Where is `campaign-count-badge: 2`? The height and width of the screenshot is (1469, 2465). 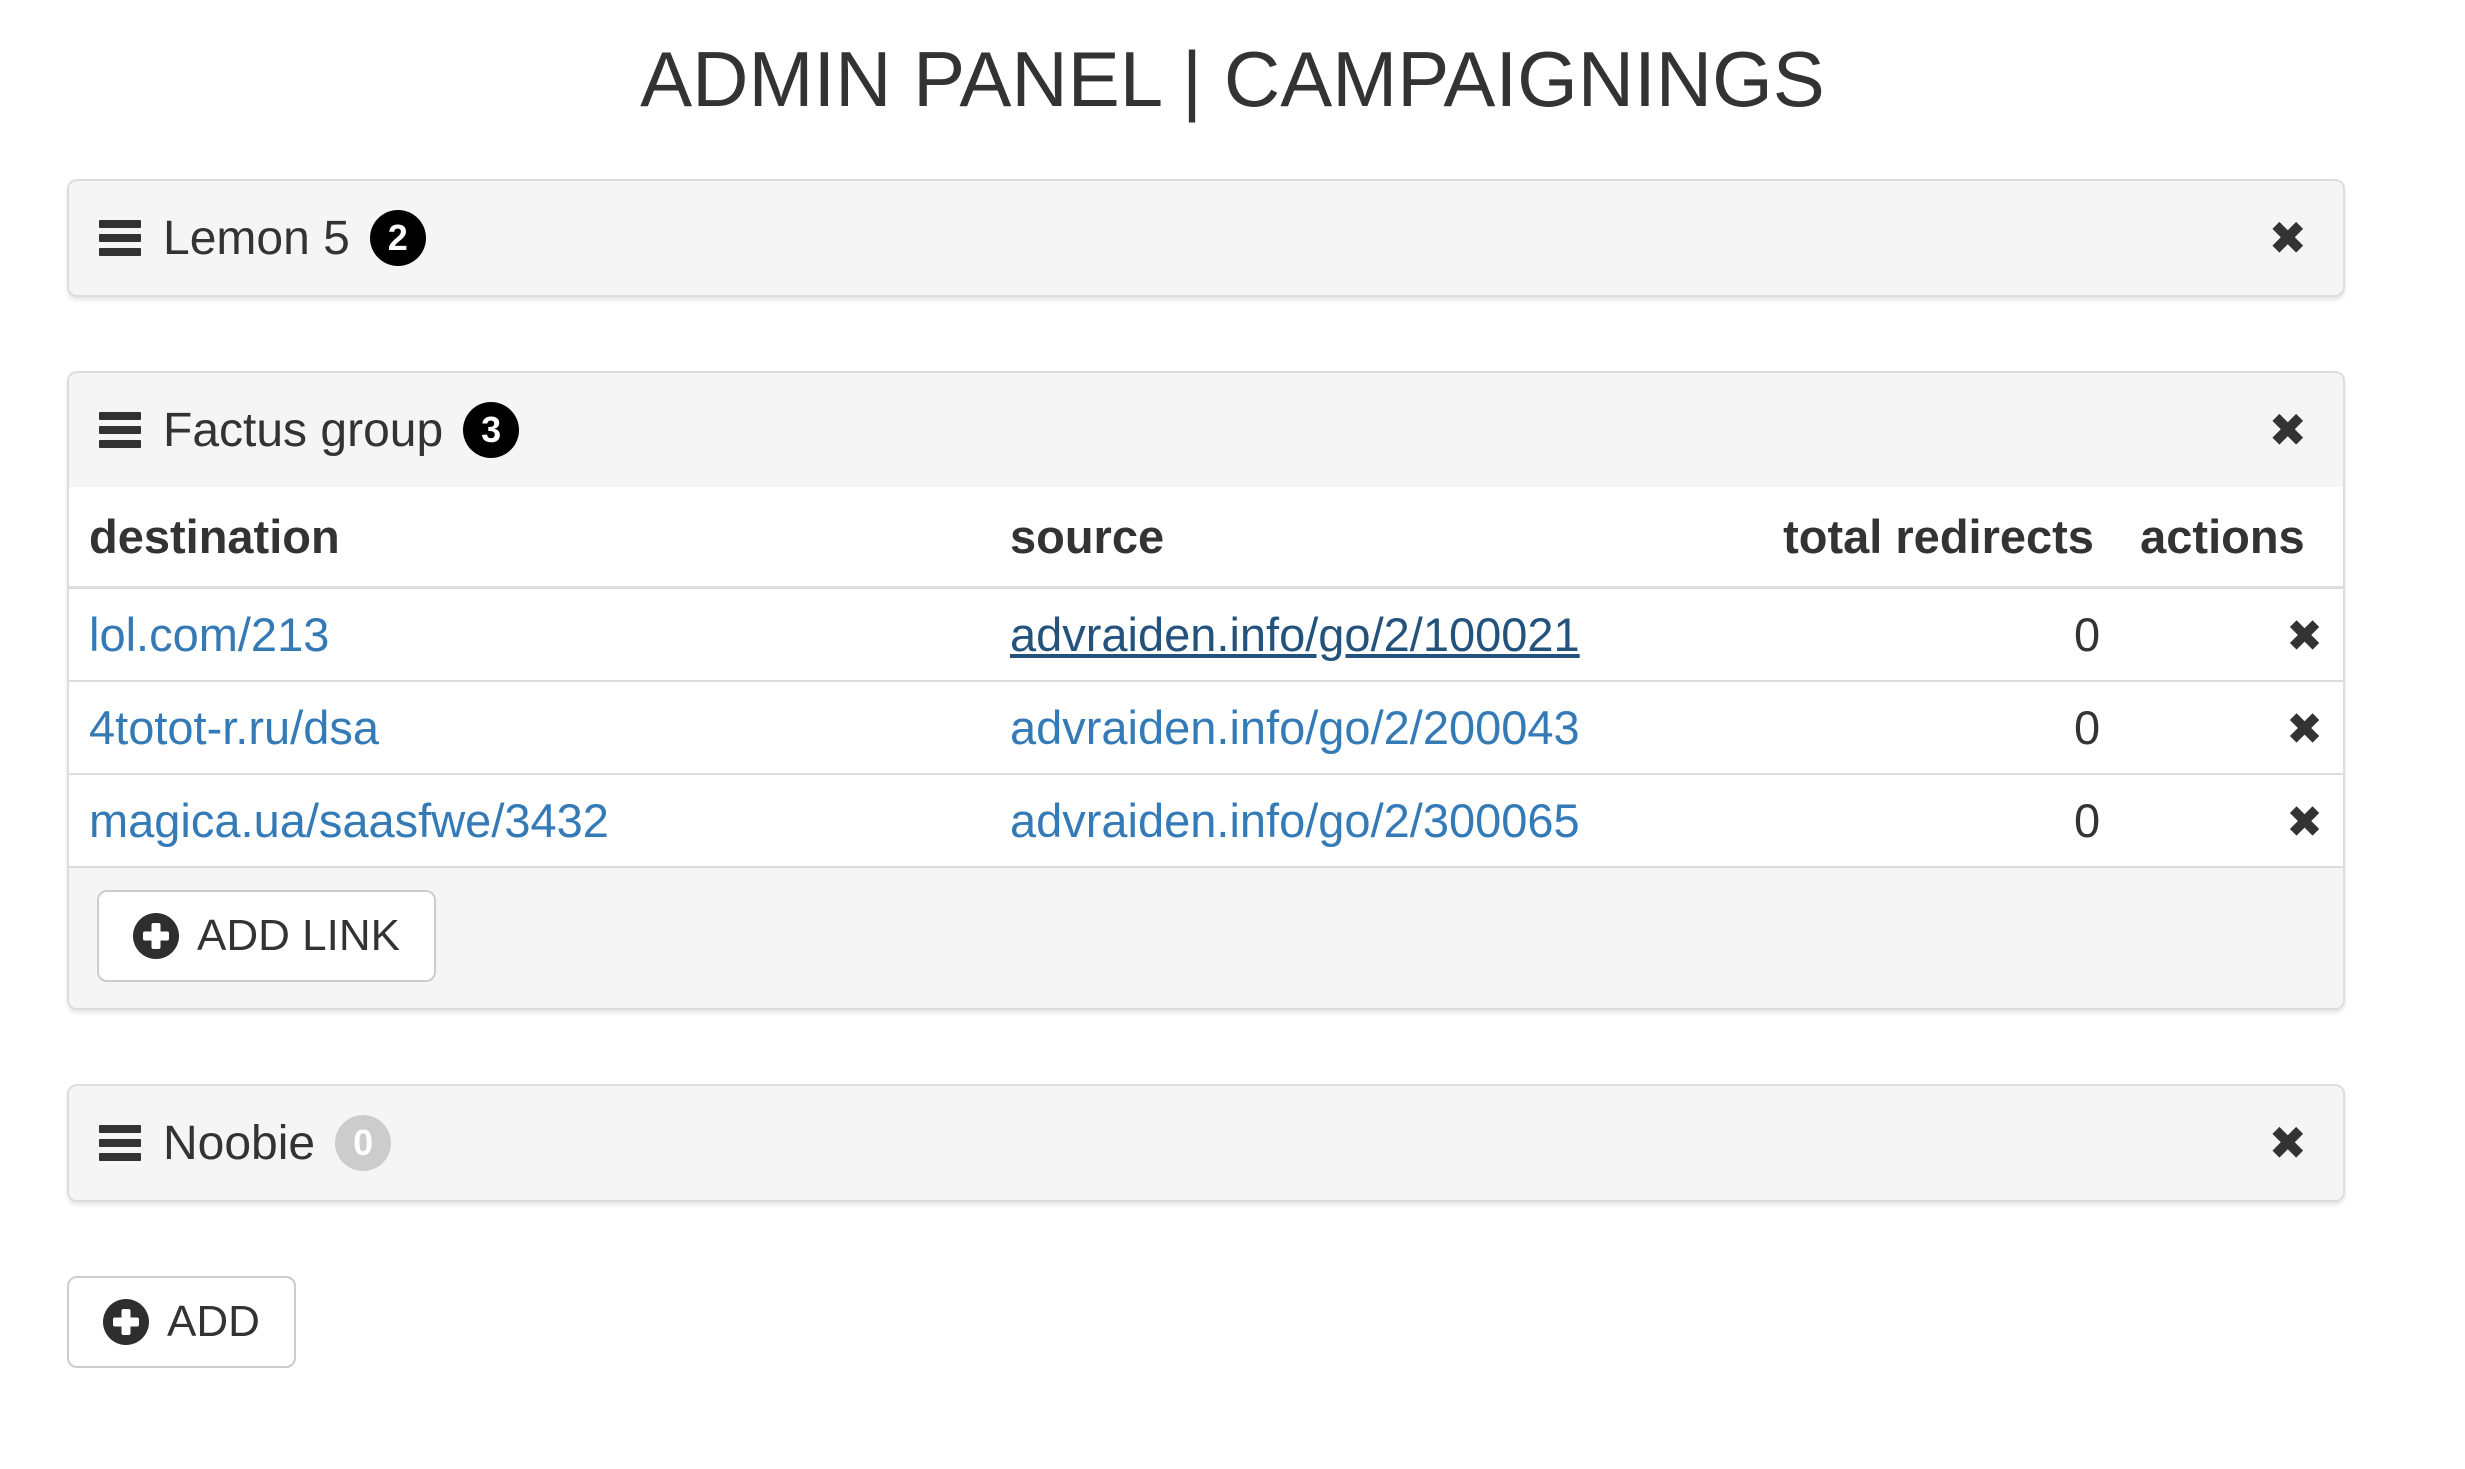
campaign-count-badge: 2 is located at coordinates (397, 238).